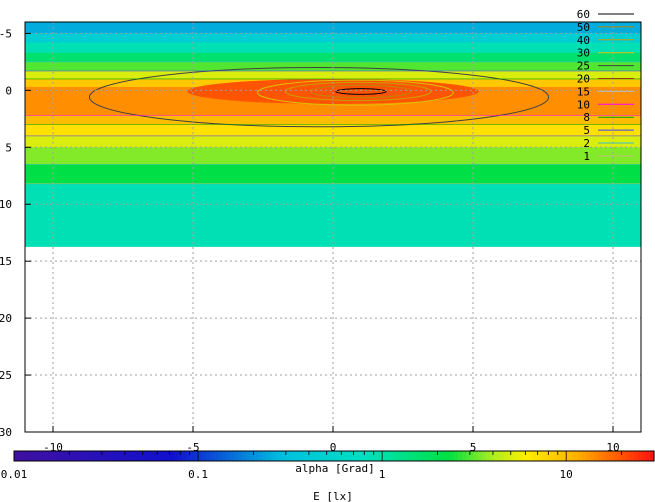 This screenshot has width=655, height=502. I want to click on colorbar-label: E [lx], so click(333, 496).